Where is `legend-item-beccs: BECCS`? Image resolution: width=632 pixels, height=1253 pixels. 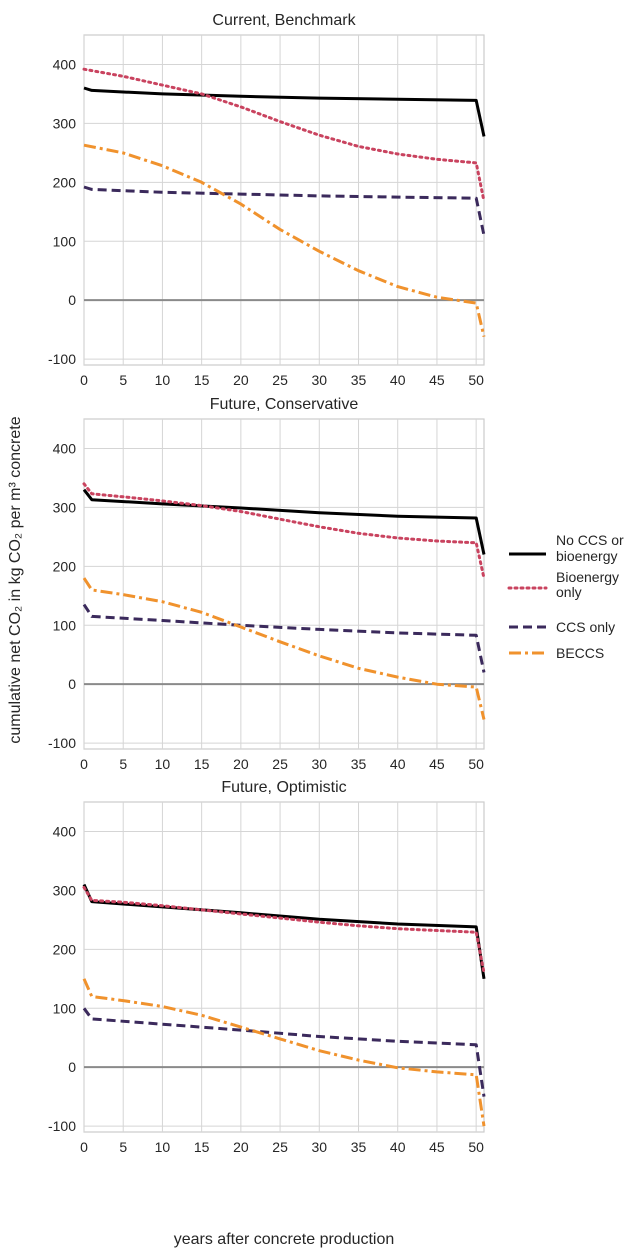
legend-item-beccs: BECCS is located at coordinates (556, 653).